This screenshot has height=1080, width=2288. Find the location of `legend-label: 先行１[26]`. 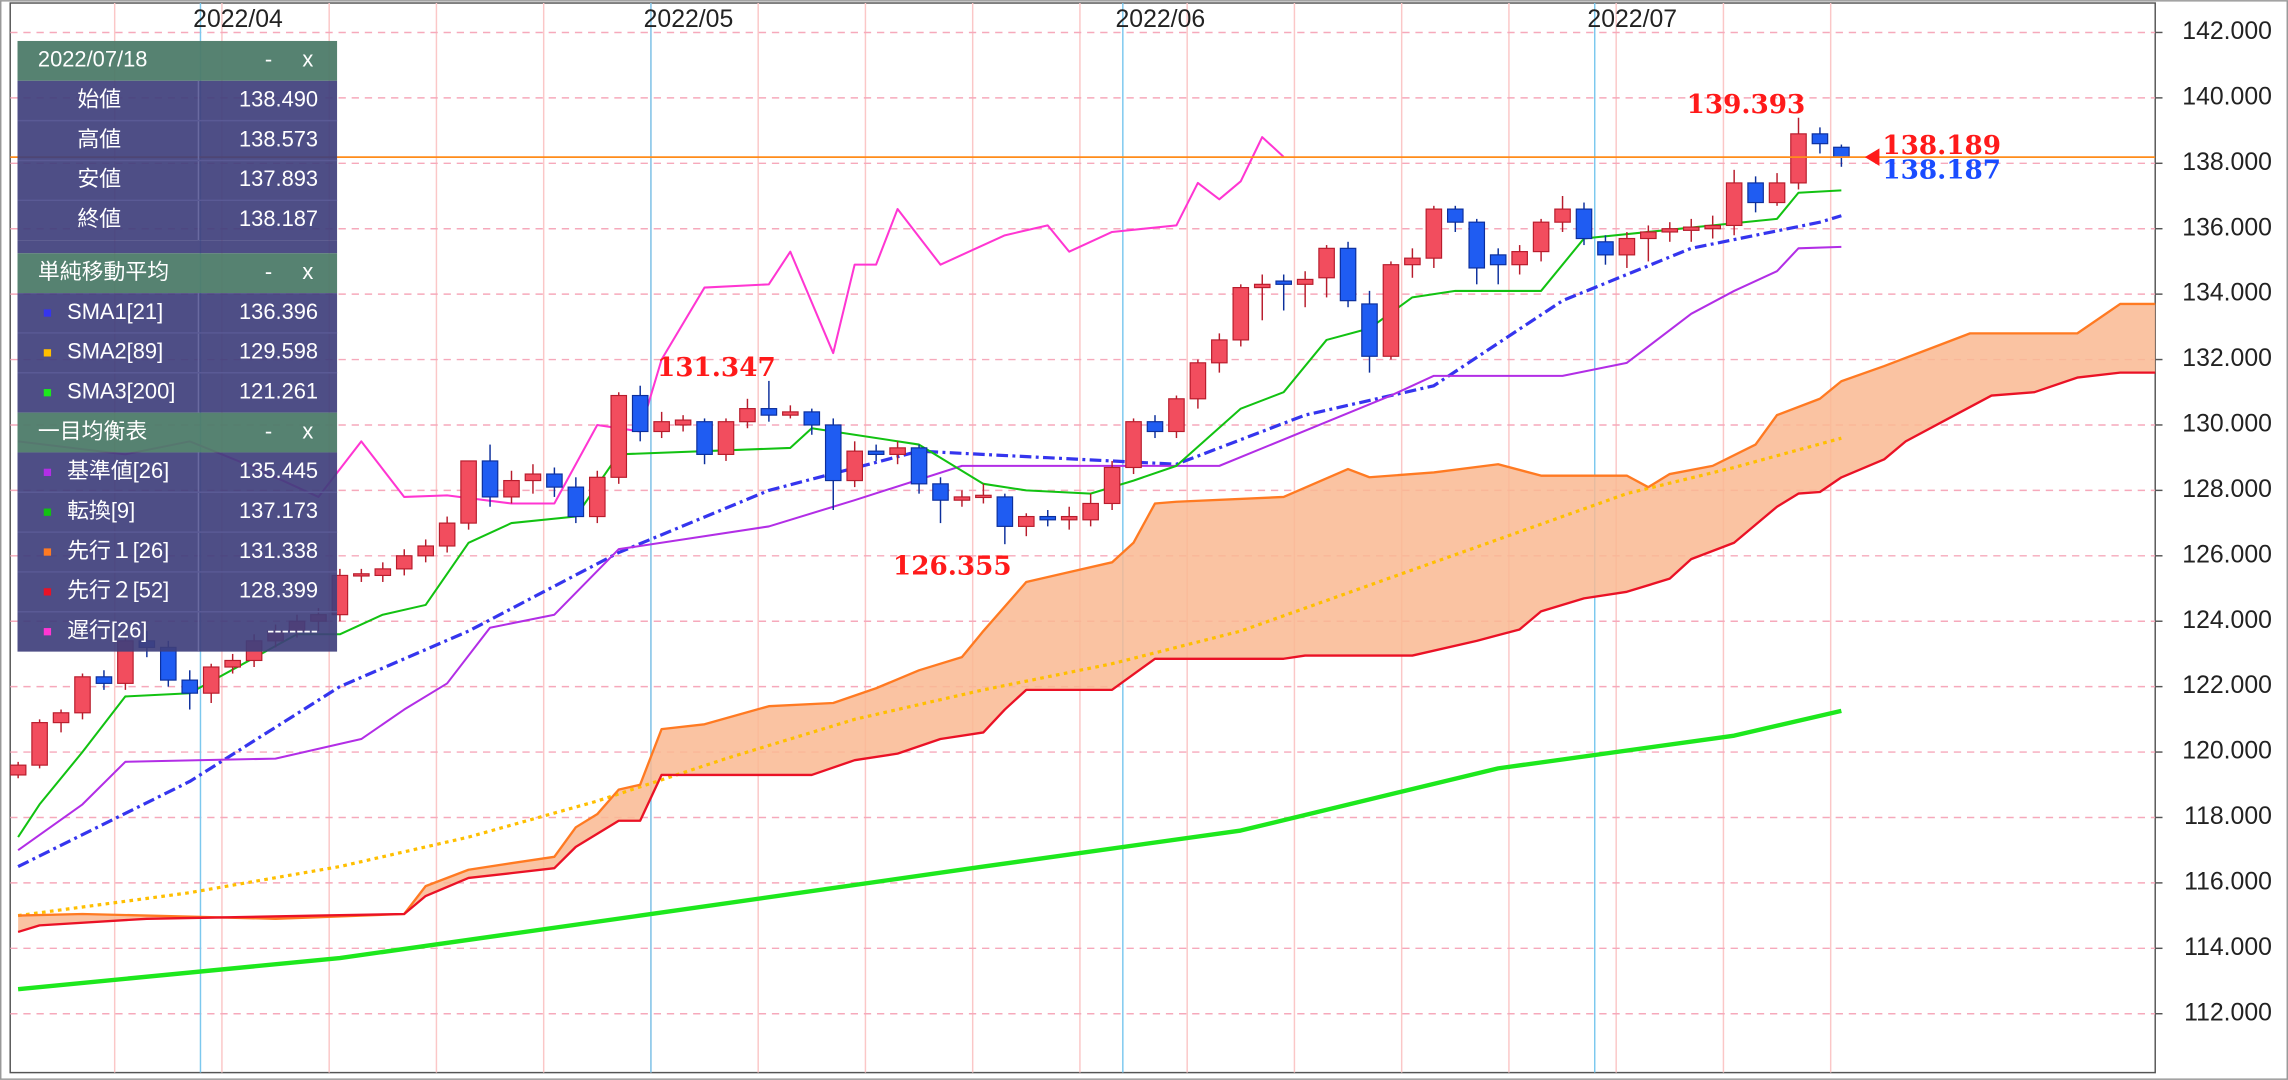

legend-label: 先行１[26] is located at coordinates (118, 550).